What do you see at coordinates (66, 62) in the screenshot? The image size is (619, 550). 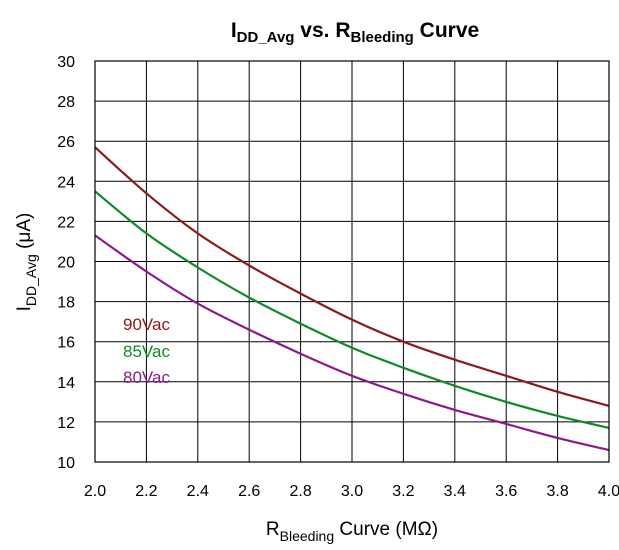 I see `y-tick-label: 30` at bounding box center [66, 62].